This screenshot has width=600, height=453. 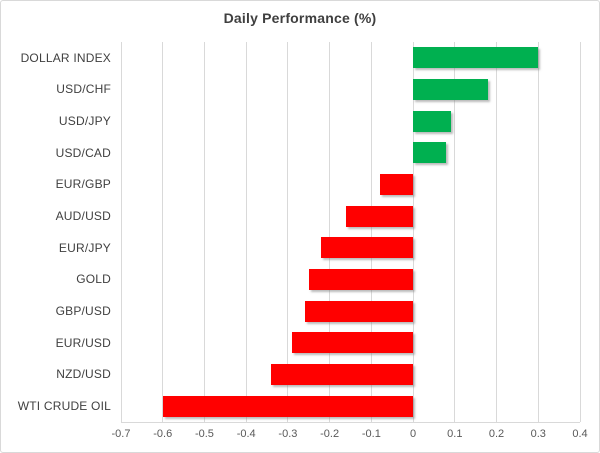 What do you see at coordinates (84, 247) in the screenshot?
I see `category-label: EUR/JPY` at bounding box center [84, 247].